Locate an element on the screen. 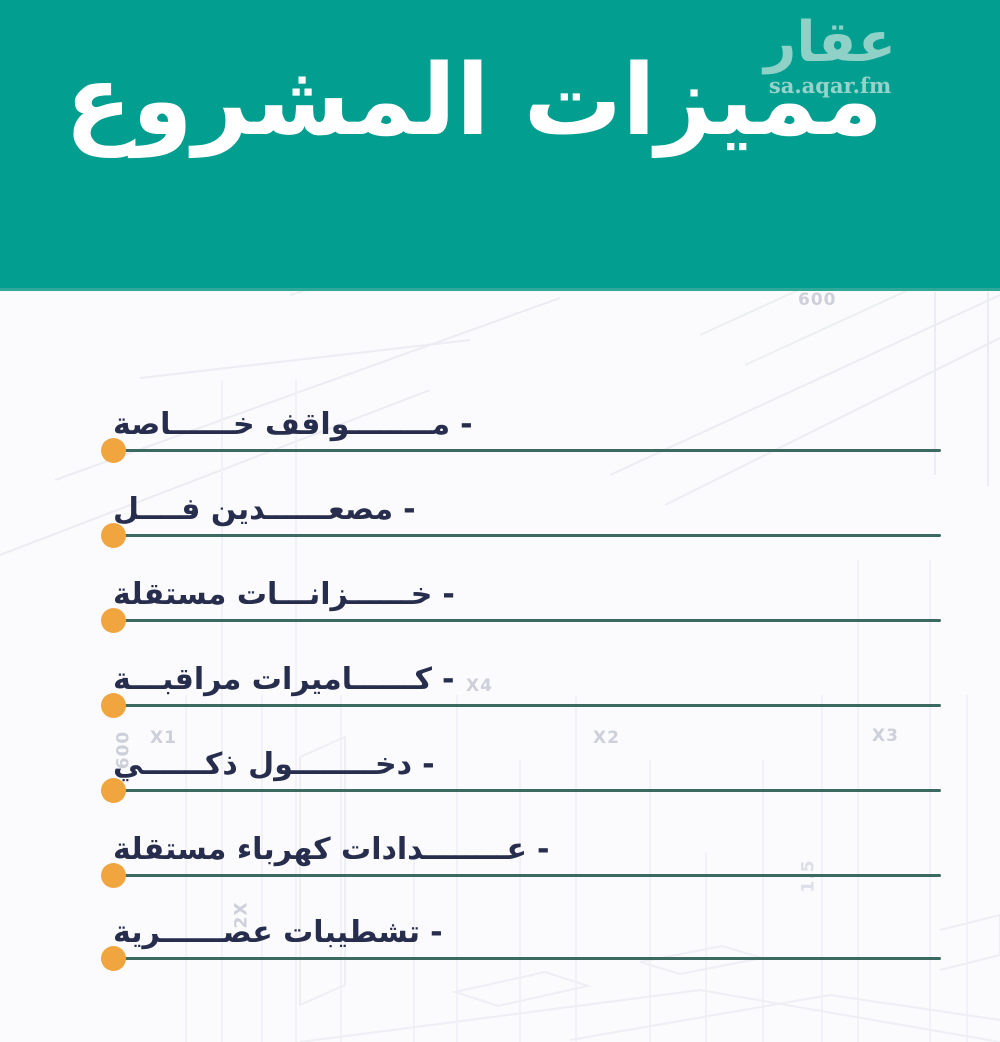 The height and width of the screenshot is (1042, 1000). dimension-label: 600 is located at coordinates (817, 300).